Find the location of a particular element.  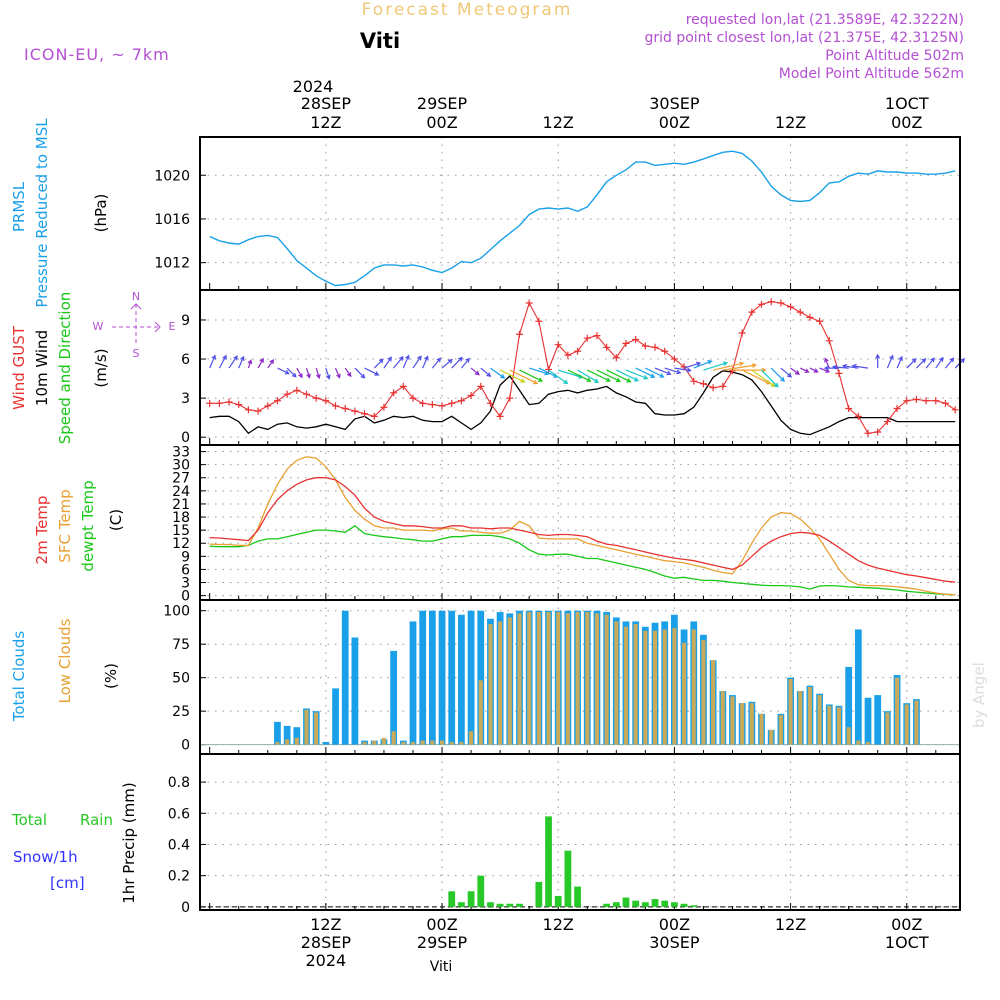

bottom-axis-date: 29SEP is located at coordinates (442, 942).